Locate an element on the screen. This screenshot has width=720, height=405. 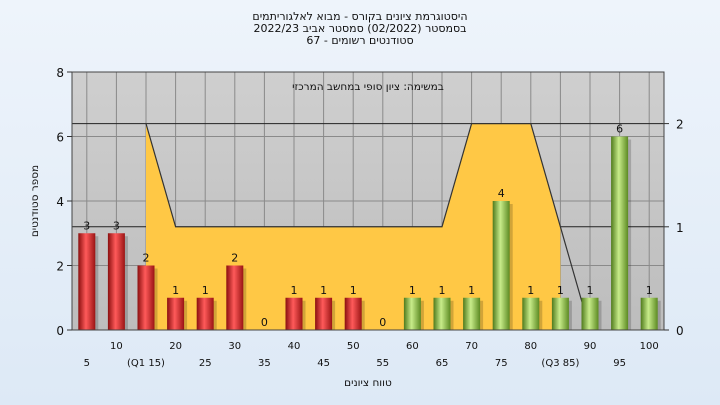
x-tick-label: 75 is located at coordinates (501, 363).